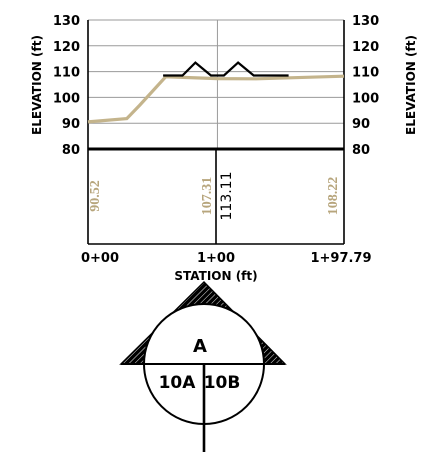 This screenshot has height=456, width=426. What do you see at coordinates (66, 21) in the screenshot?
I see `y-tick-left-130: 130` at bounding box center [66, 21].